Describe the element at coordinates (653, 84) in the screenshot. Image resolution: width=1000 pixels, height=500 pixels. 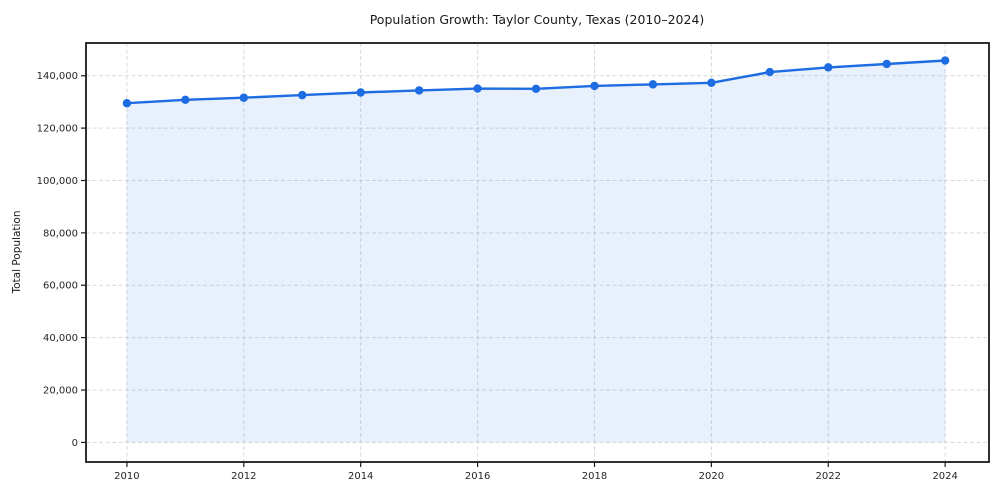
I see `data-point-2019` at that location.